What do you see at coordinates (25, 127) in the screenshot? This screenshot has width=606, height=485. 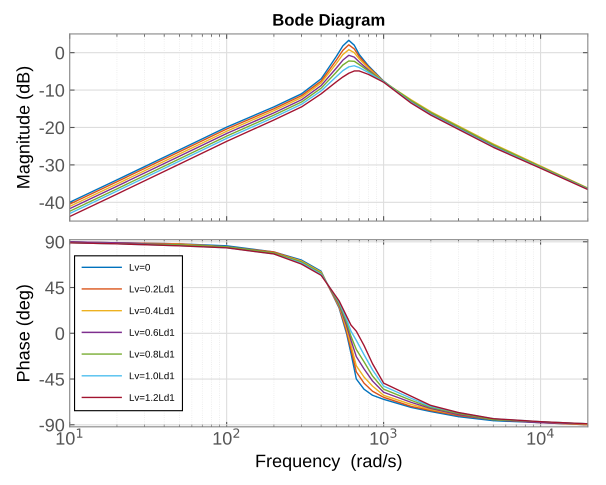 I see `y-axis-title: Magnitude (dB)` at bounding box center [25, 127].